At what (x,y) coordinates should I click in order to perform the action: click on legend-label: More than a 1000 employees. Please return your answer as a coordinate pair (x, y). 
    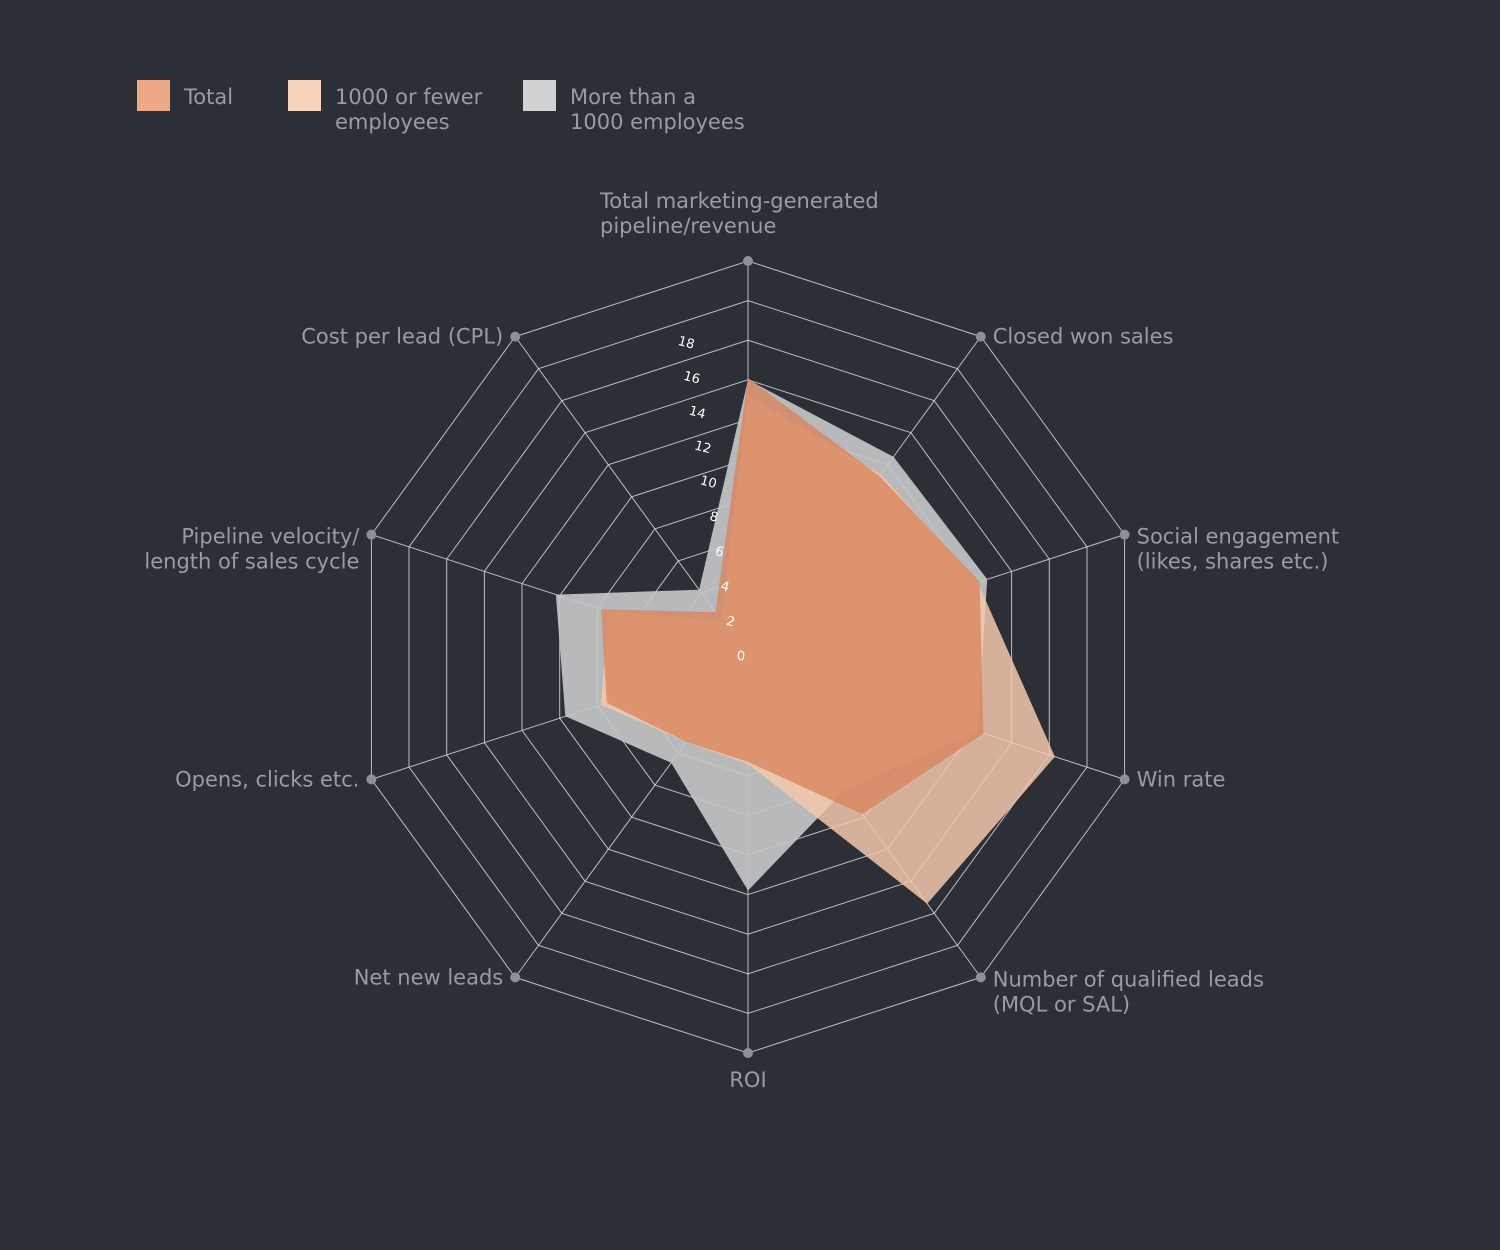
    Looking at the image, I should click on (657, 109).